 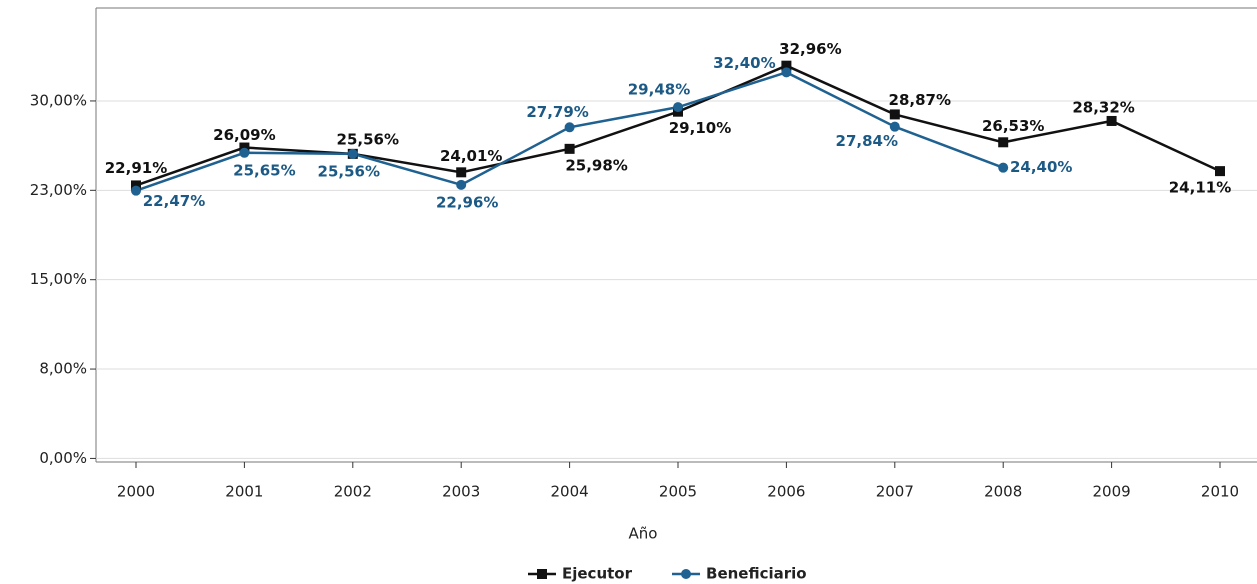 I want to click on x-axis-title: Año, so click(x=643, y=534).